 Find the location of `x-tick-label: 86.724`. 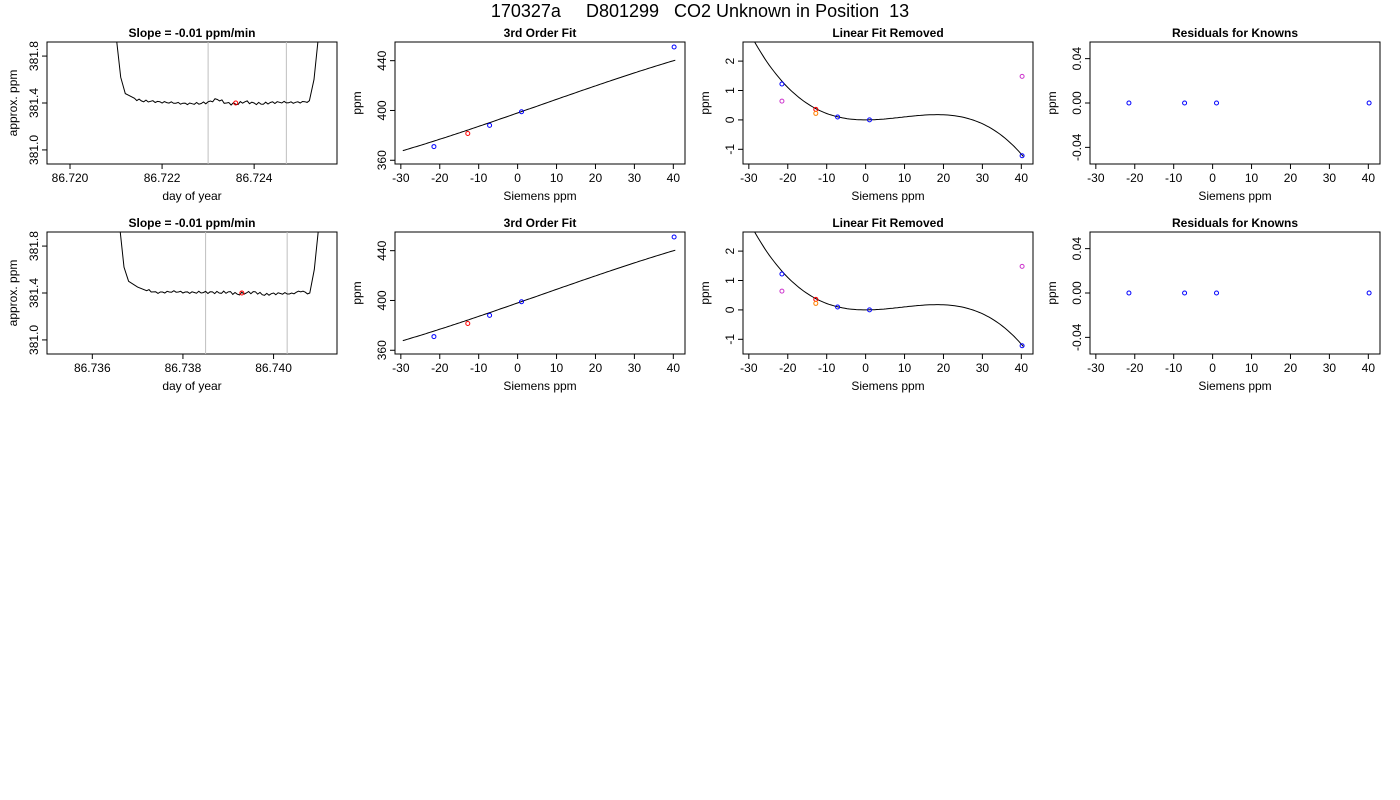

x-tick-label: 86.724 is located at coordinates (254, 178).